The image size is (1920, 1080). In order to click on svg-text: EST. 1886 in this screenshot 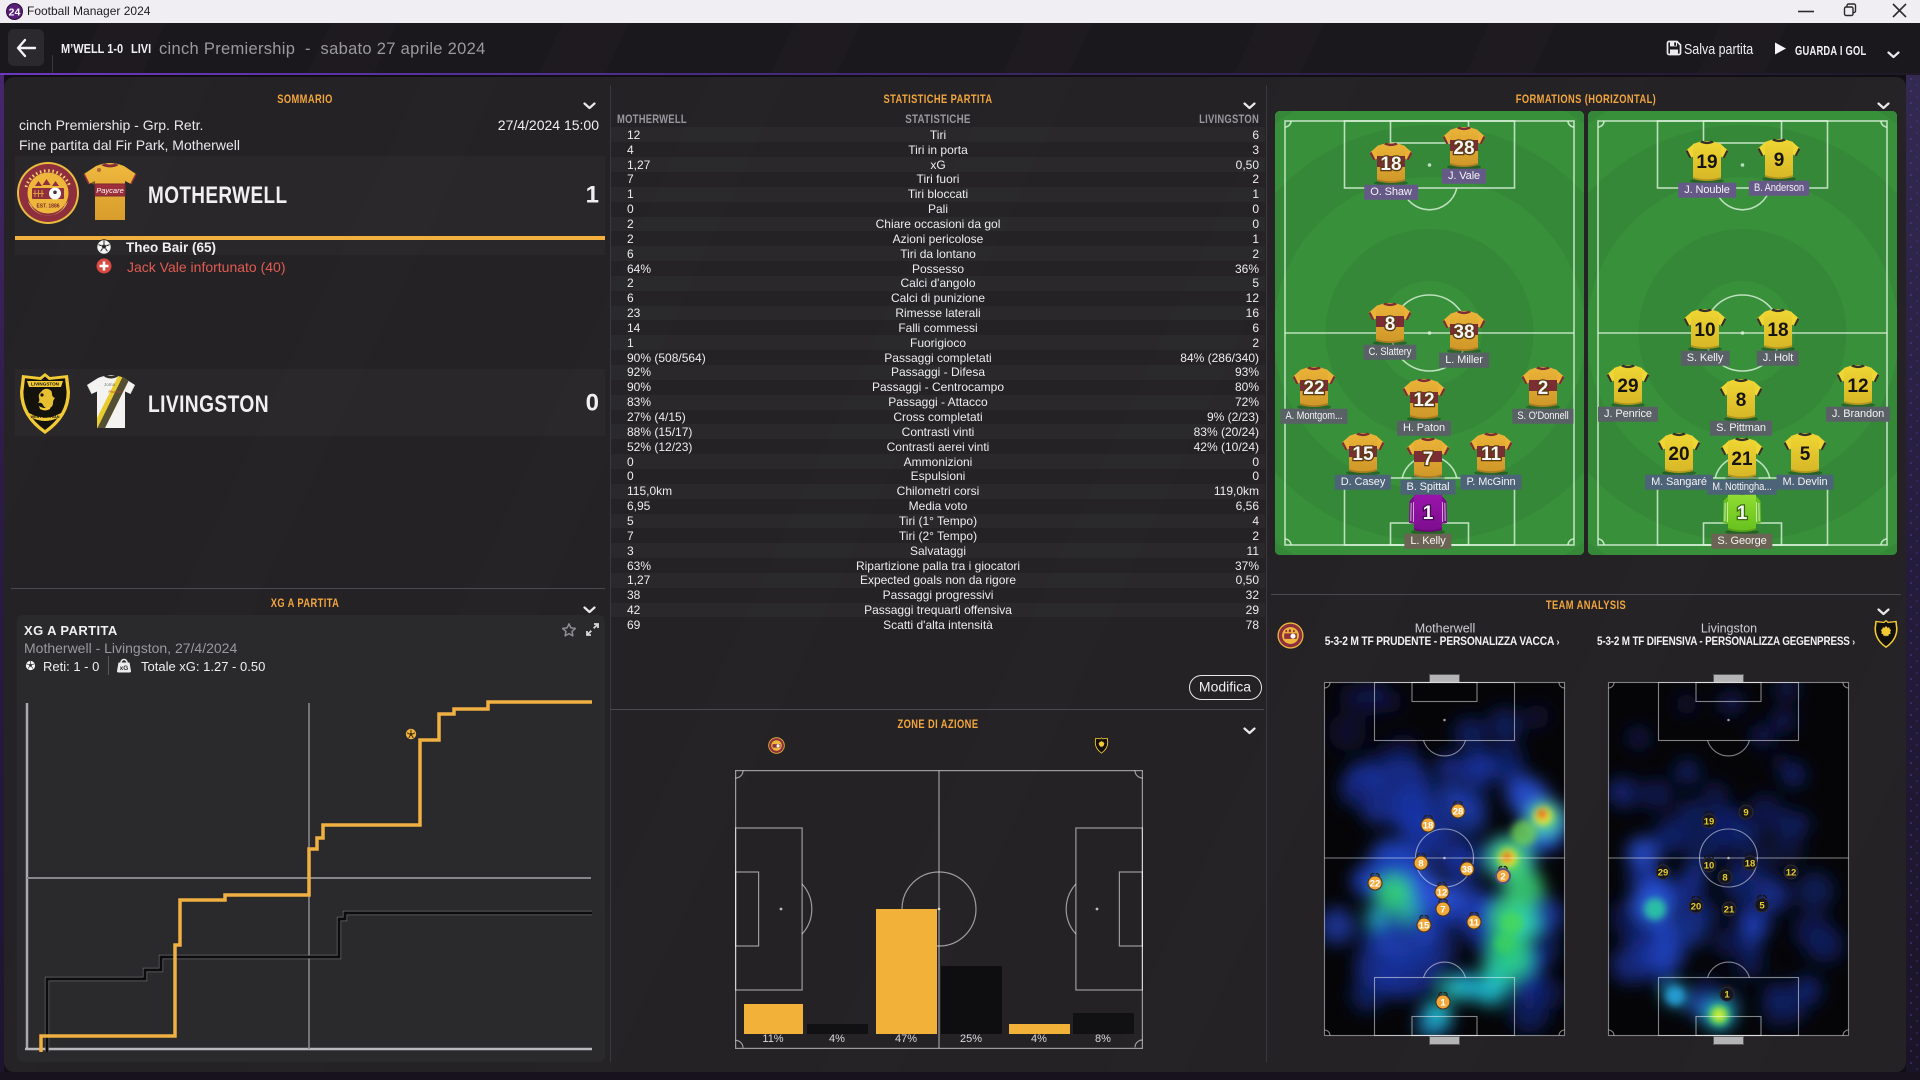, I will do `click(47, 207)`.